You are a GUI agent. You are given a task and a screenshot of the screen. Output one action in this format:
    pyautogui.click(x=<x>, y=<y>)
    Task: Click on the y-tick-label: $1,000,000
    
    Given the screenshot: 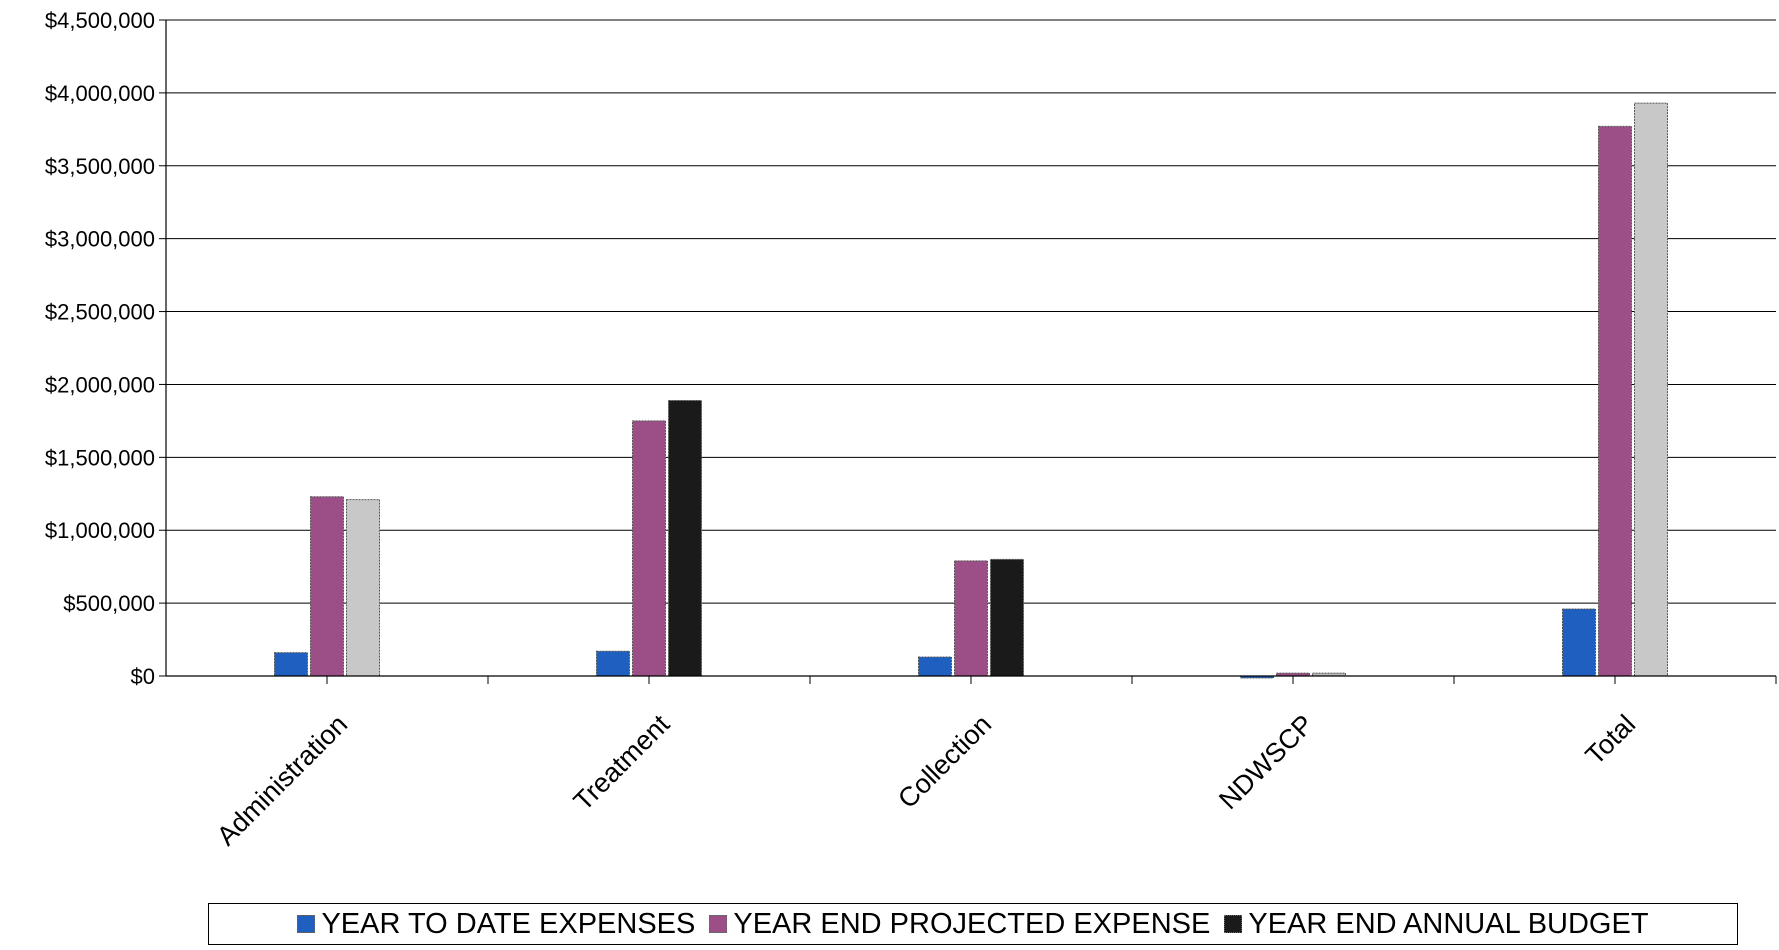 What is the action you would take?
    pyautogui.click(x=100, y=530)
    